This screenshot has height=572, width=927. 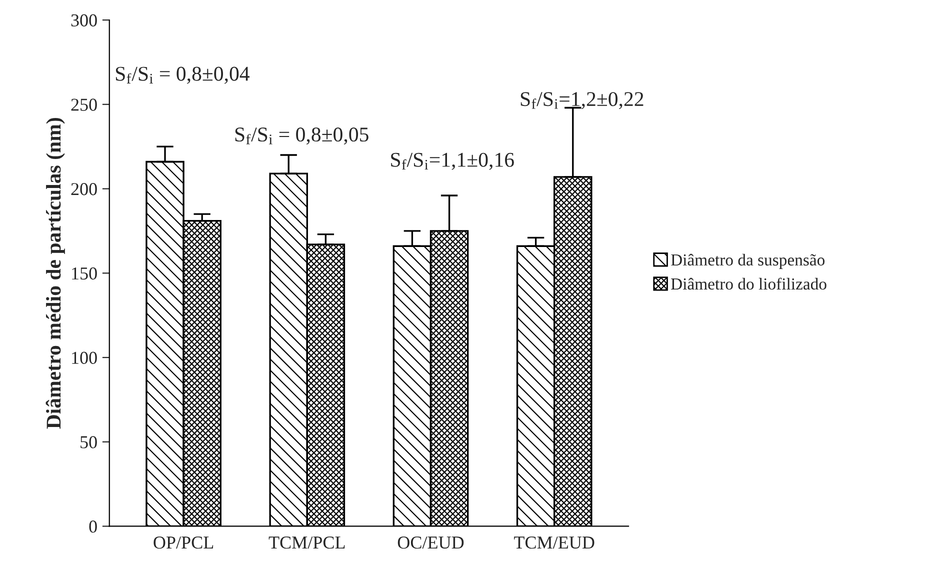 I want to click on y-tick-label: 100, so click(x=84, y=358).